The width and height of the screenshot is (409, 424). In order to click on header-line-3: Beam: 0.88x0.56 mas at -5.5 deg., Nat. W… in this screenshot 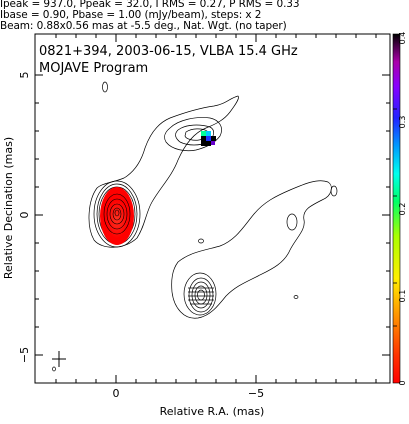, I will do `click(143, 26)`.